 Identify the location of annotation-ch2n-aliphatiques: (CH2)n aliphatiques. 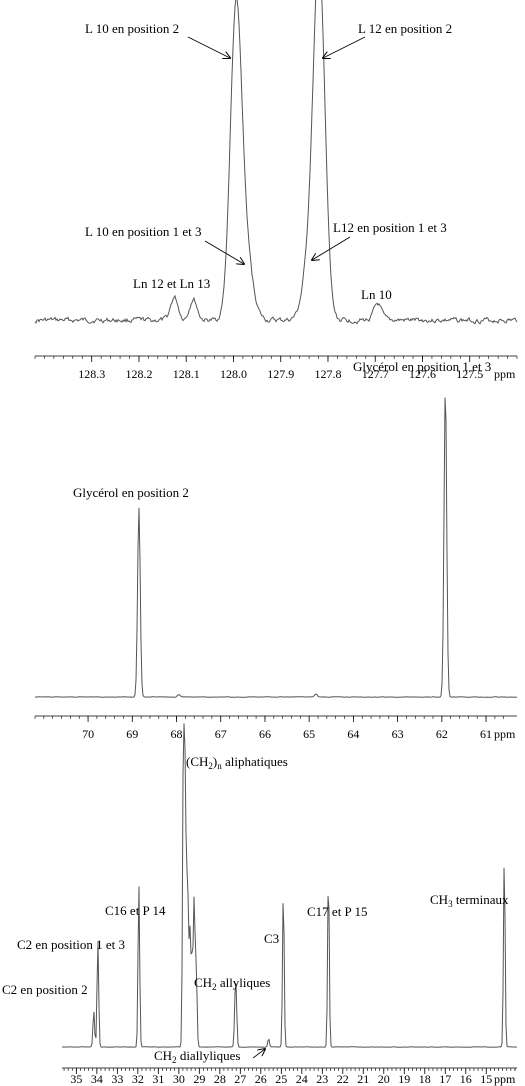
(237, 762).